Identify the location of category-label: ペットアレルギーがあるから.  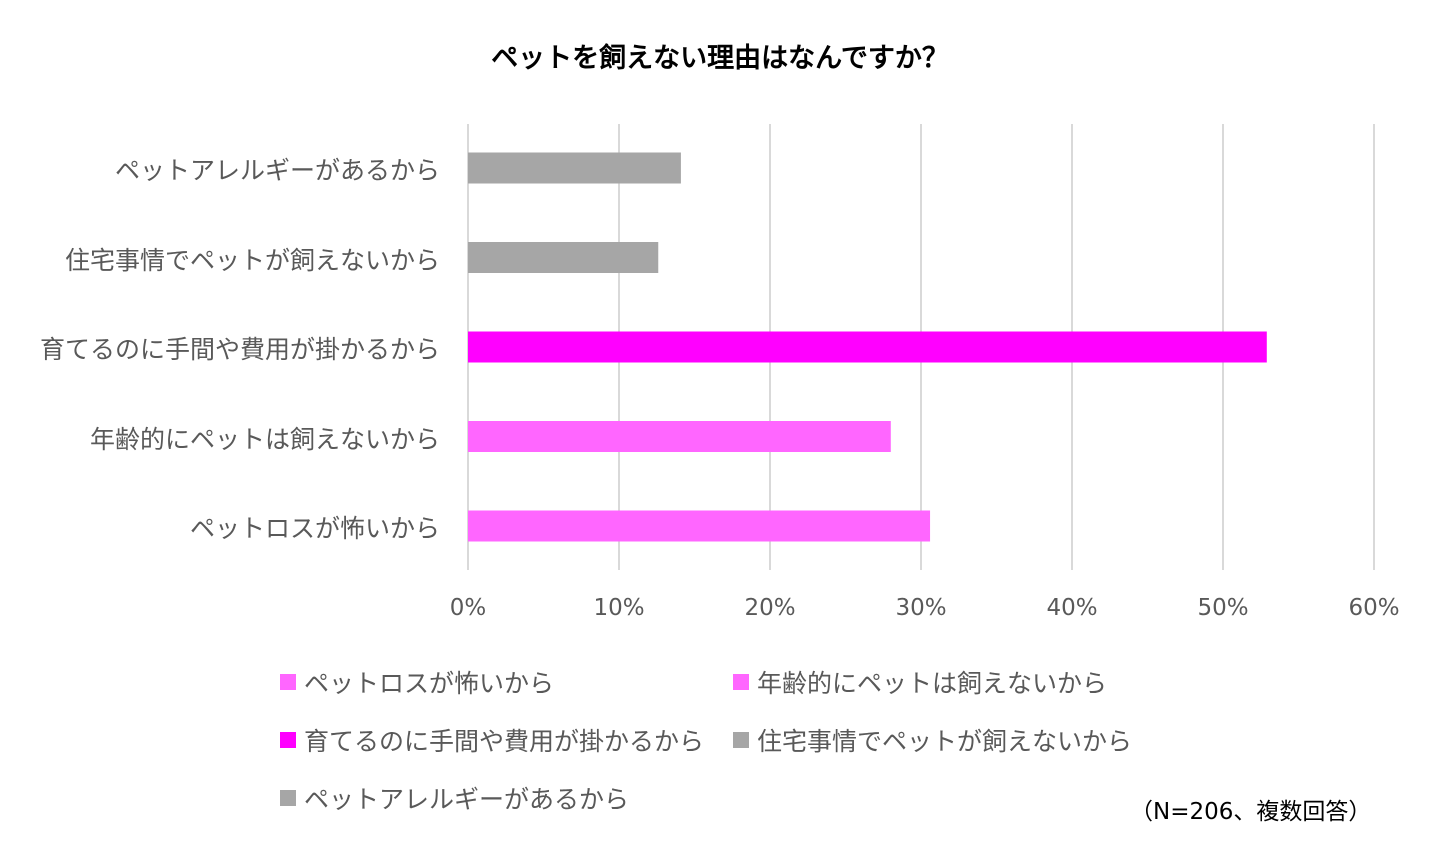
(277, 170).